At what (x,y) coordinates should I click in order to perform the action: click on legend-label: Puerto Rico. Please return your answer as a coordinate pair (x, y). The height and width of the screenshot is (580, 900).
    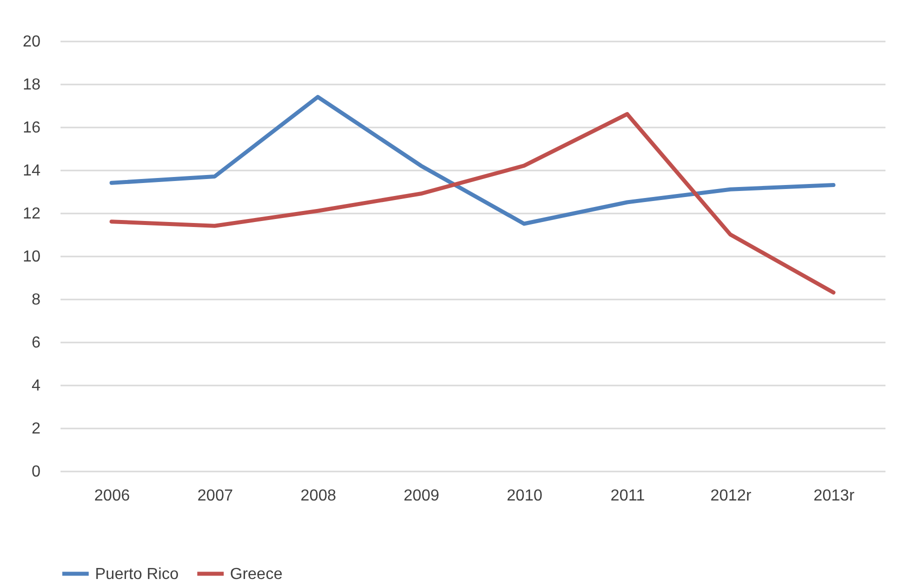
    Looking at the image, I should click on (137, 573).